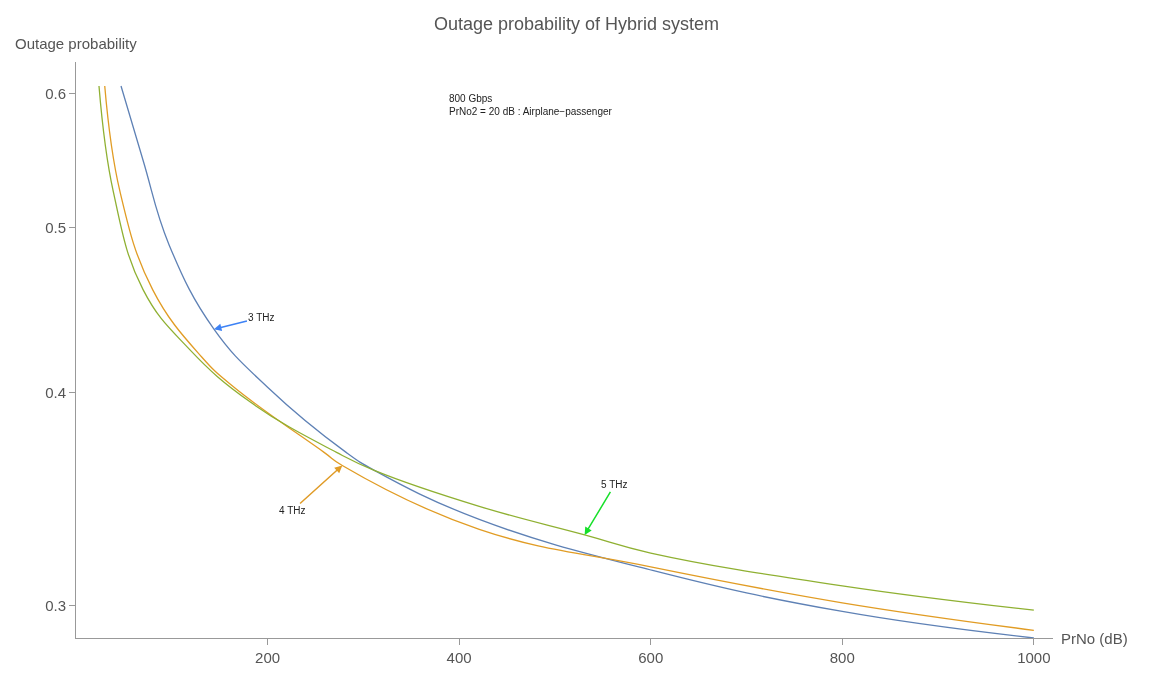  I want to click on y-axis-title: Outage probability, so click(76, 43).